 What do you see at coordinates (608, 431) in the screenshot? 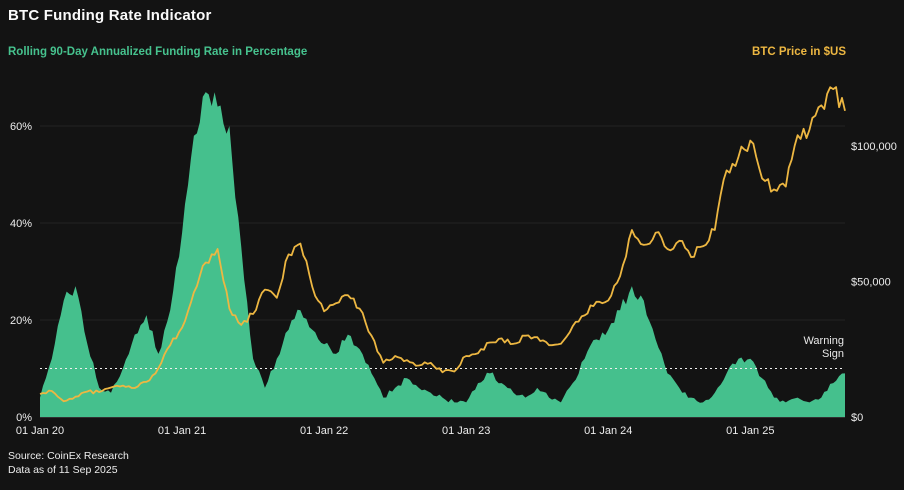
I see `x-axis-tick-label: 01 Jan 24` at bounding box center [608, 431].